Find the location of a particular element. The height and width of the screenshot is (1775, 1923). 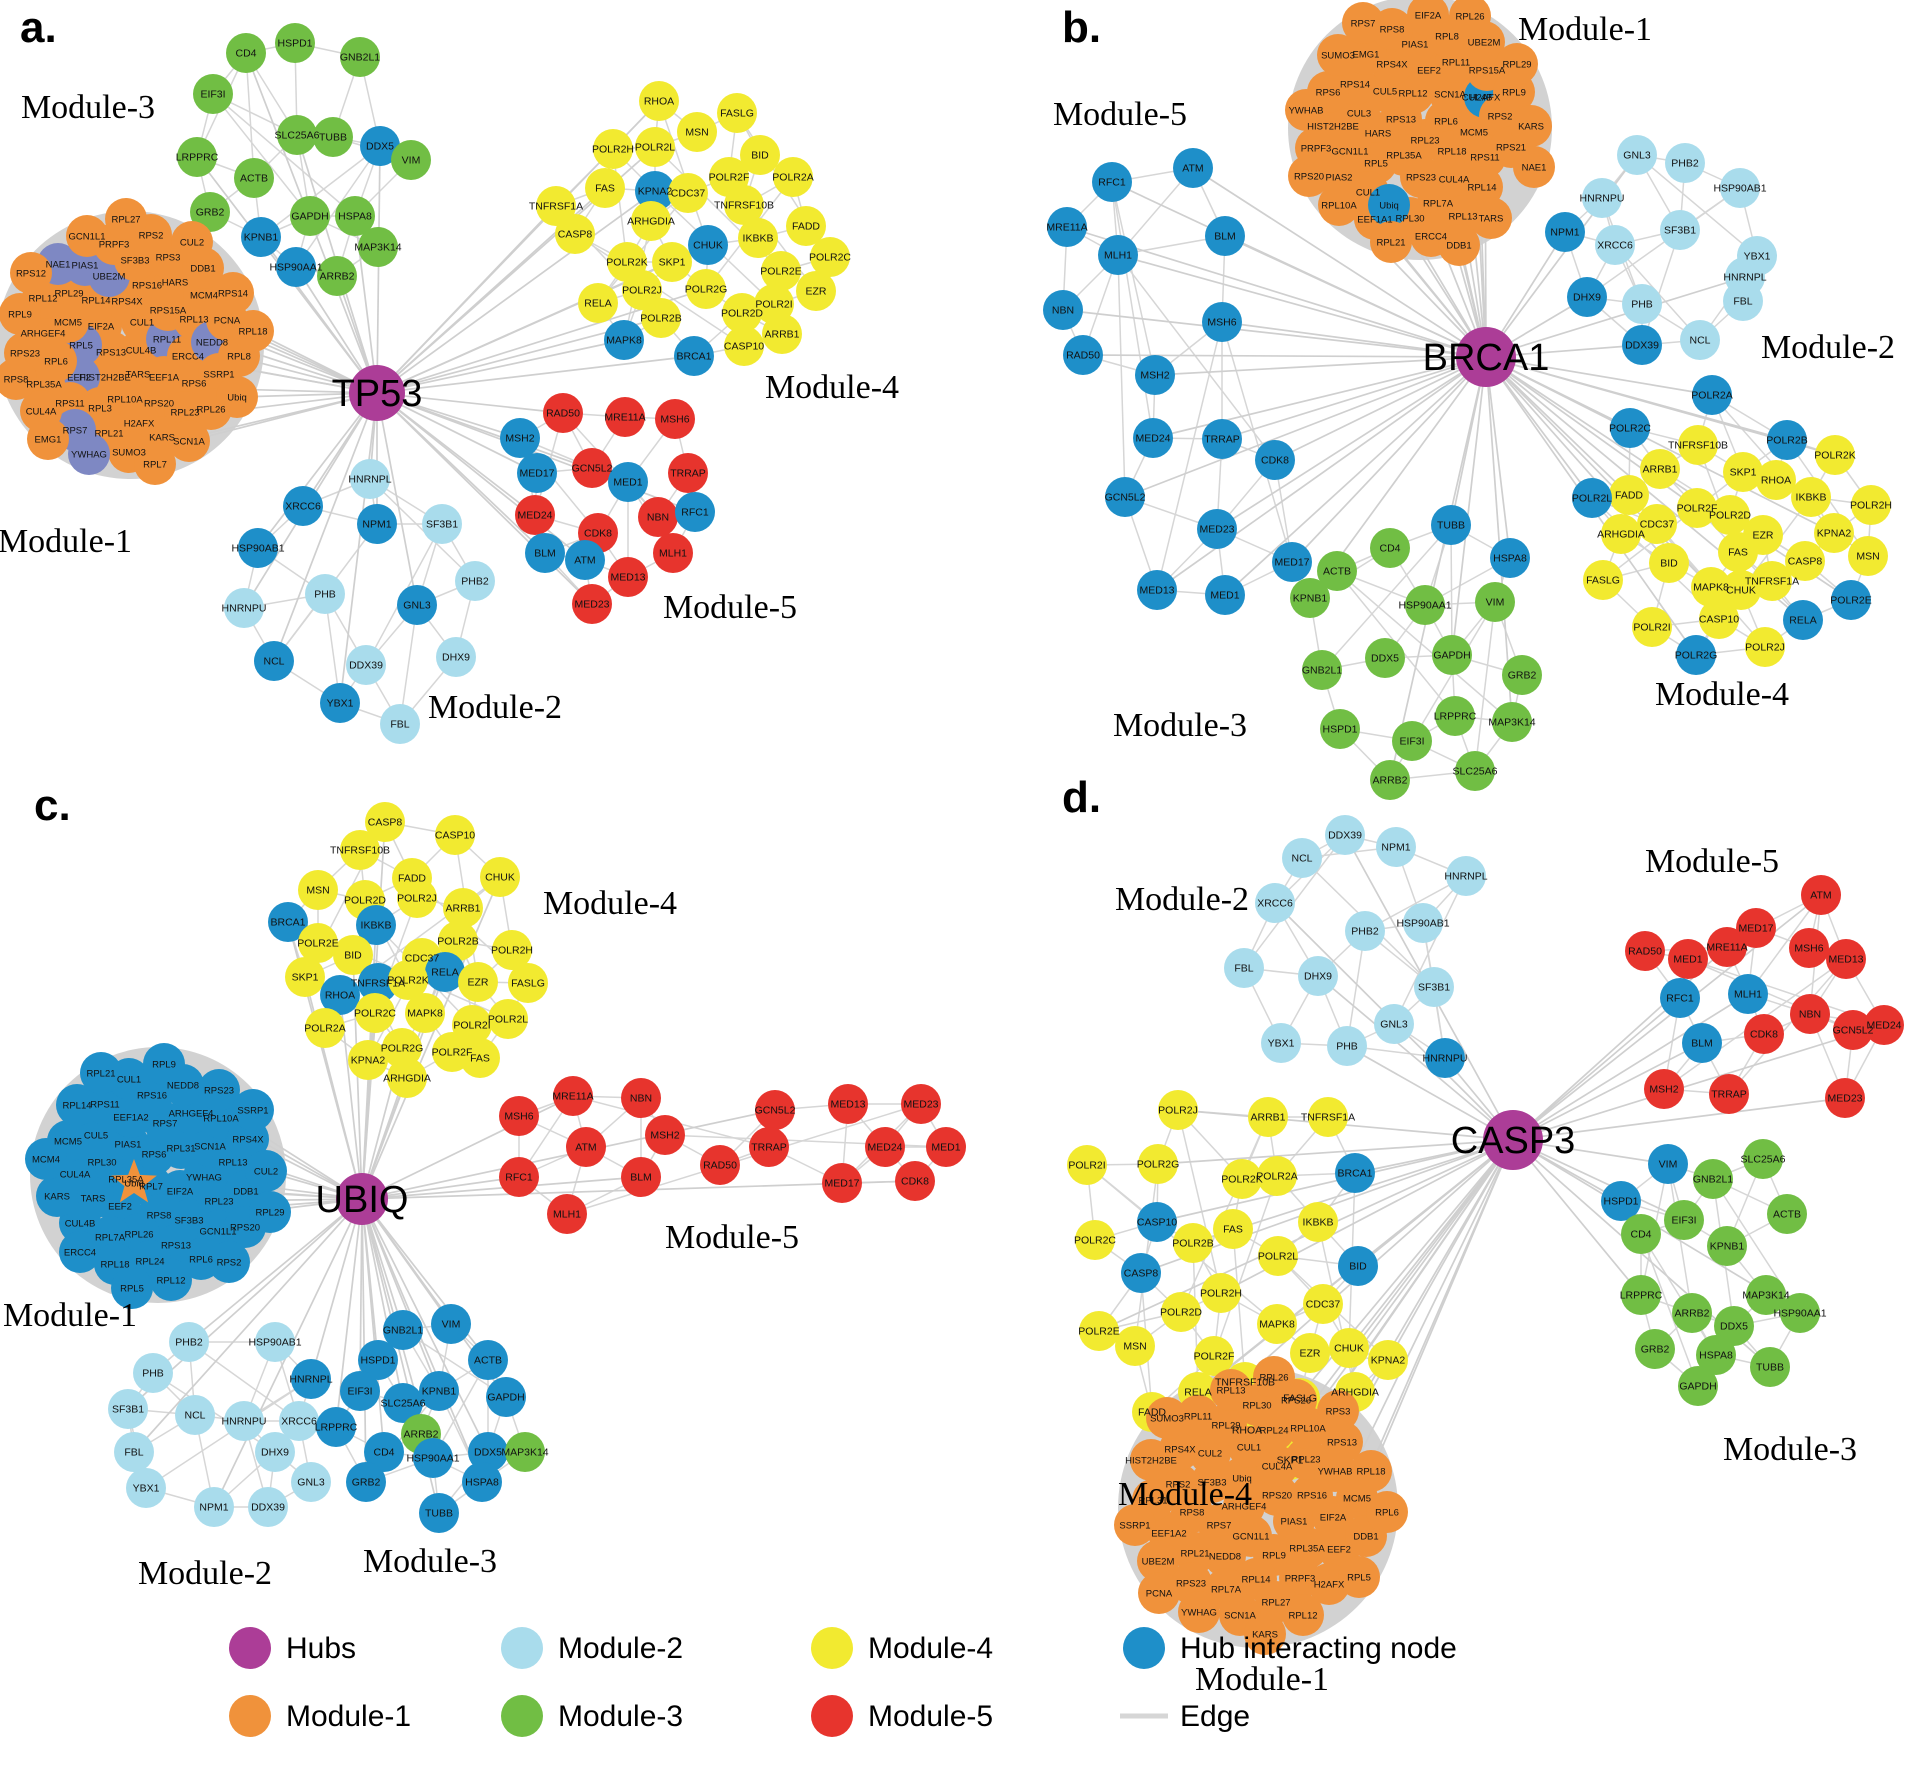

node-BLM is located at coordinates (641, 1177).